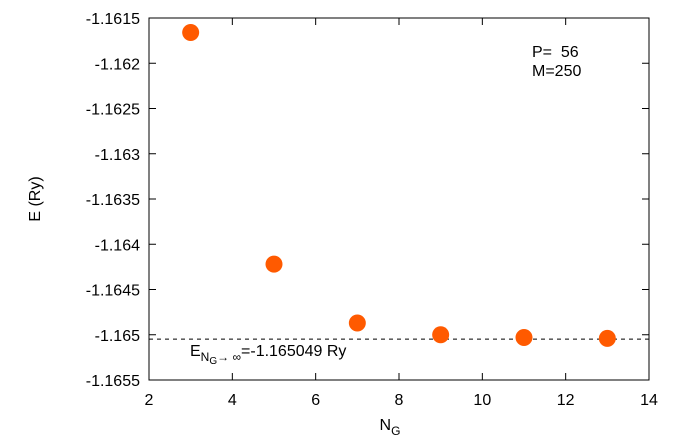 The height and width of the screenshot is (443, 677). I want to click on y-tick-label: -1.1655, so click(113, 381).